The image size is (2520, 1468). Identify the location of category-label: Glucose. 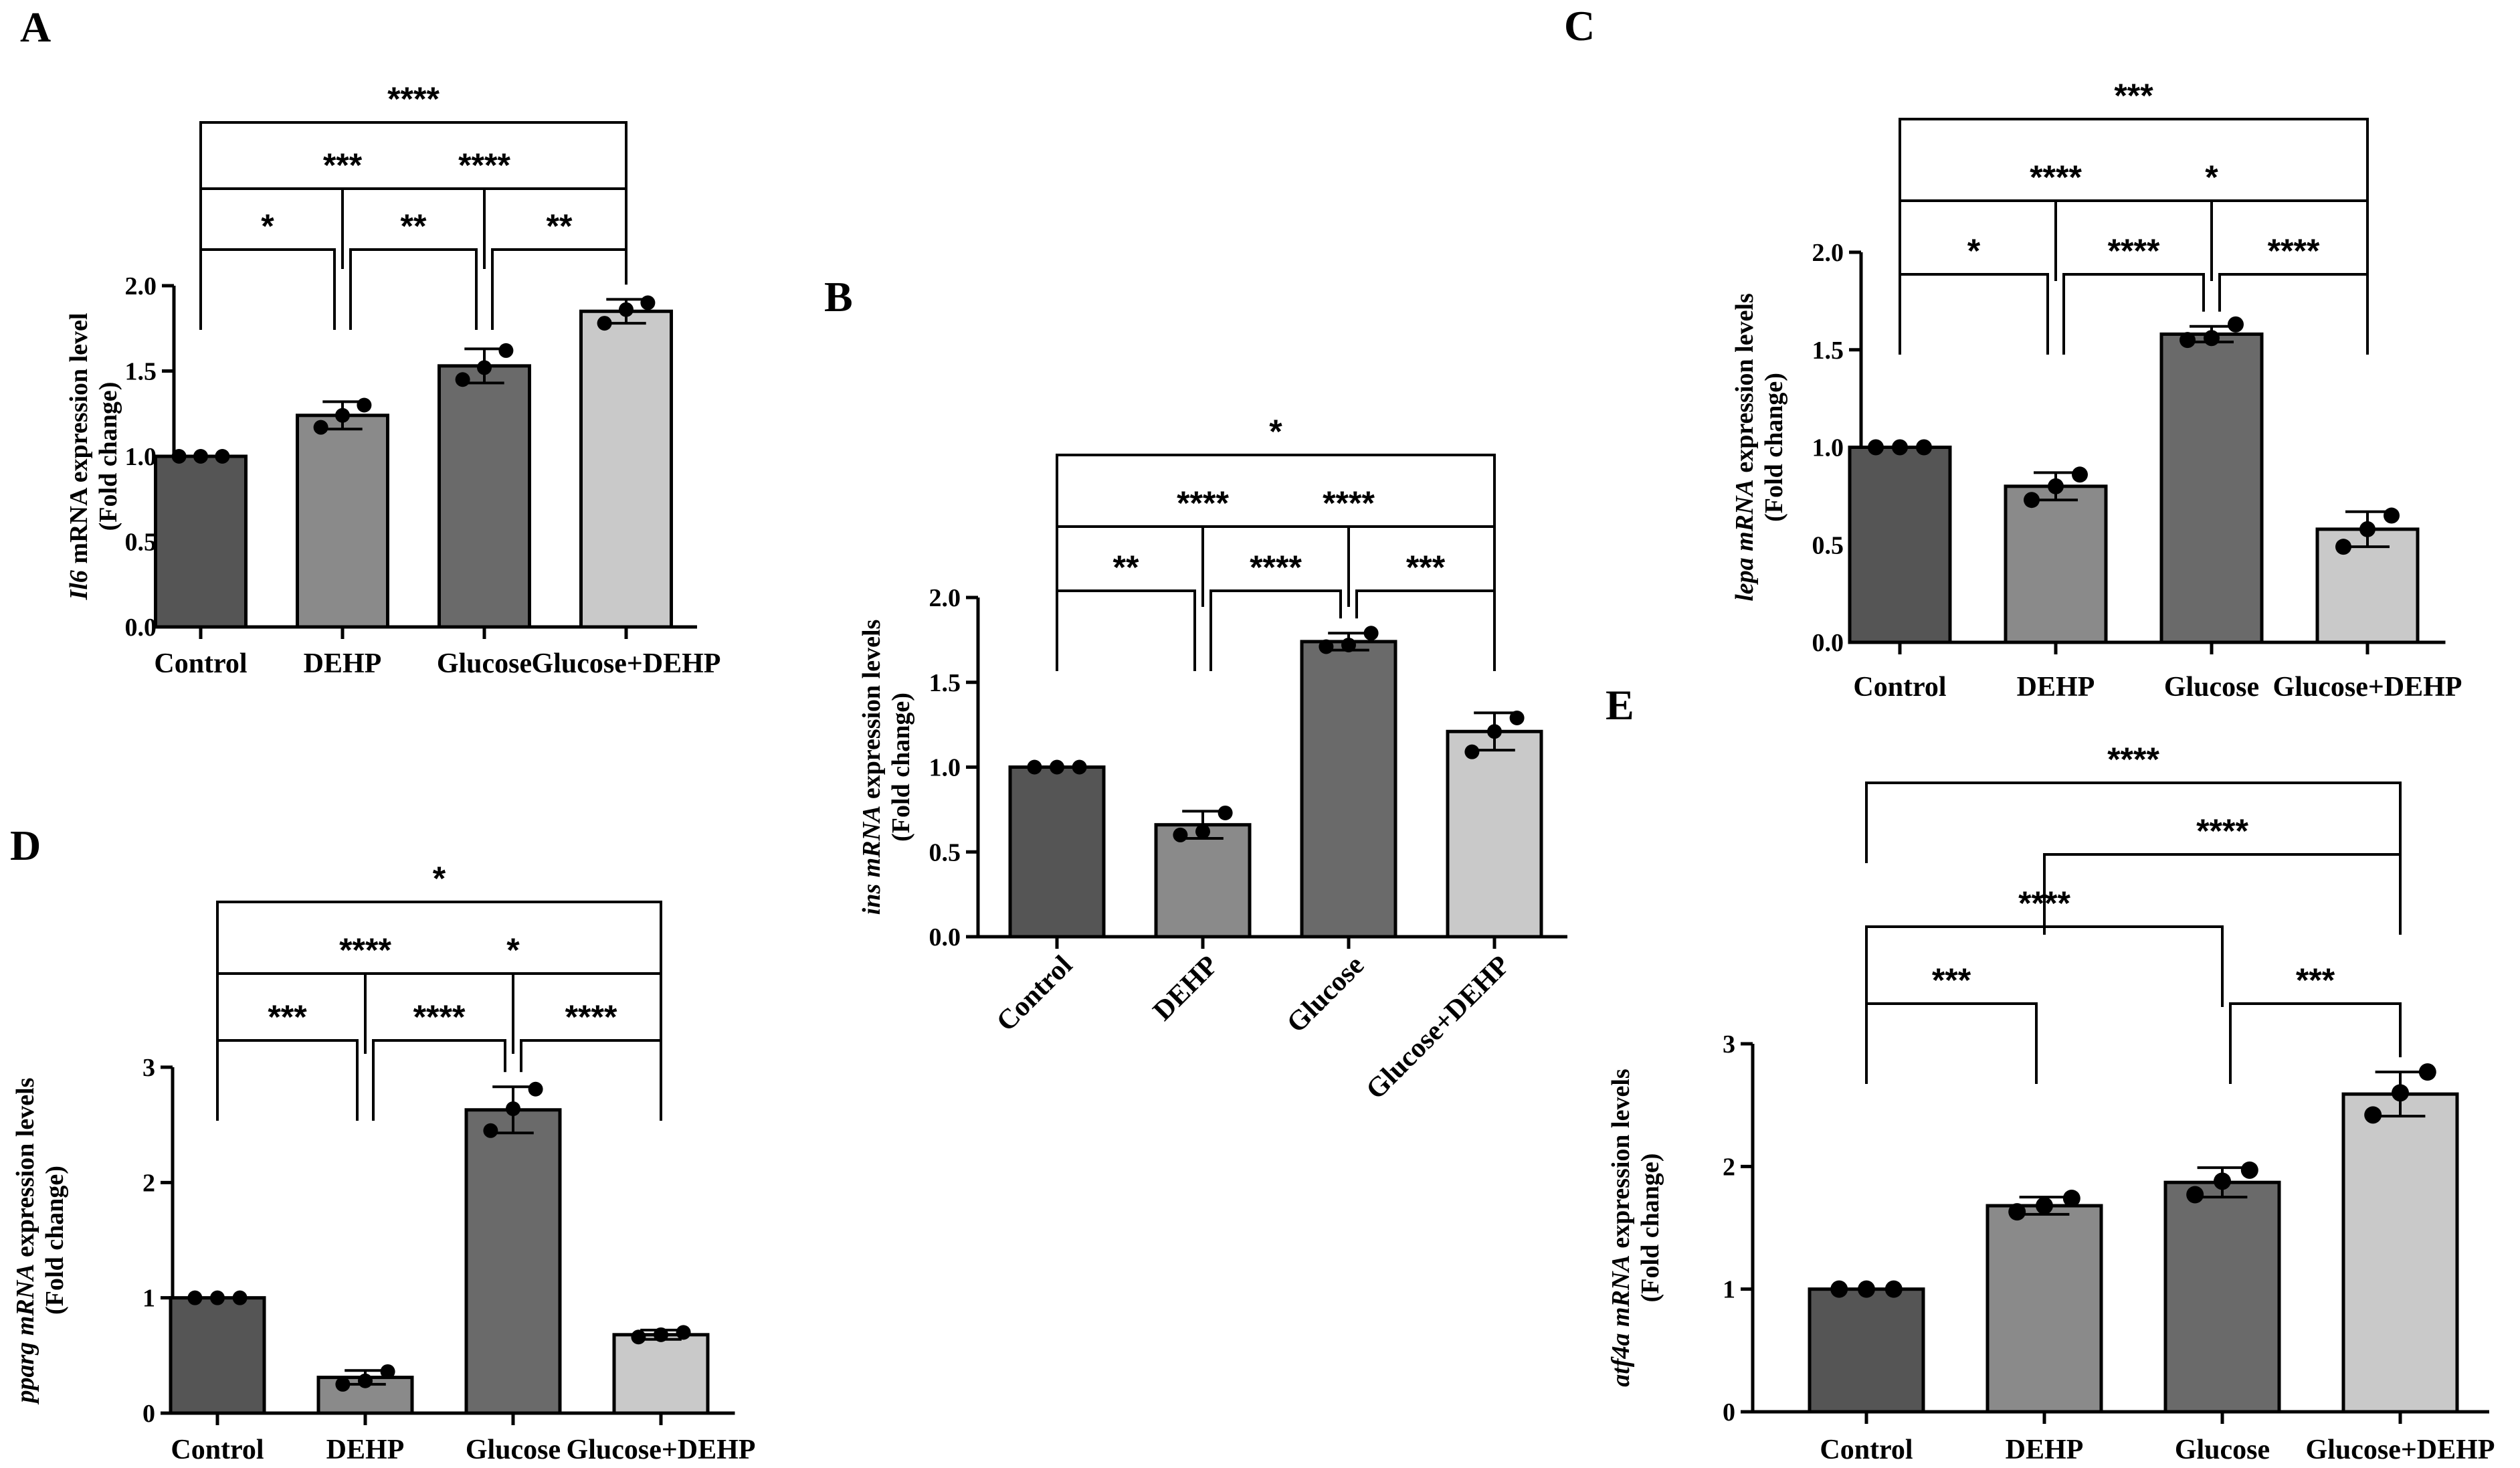
(2211, 687).